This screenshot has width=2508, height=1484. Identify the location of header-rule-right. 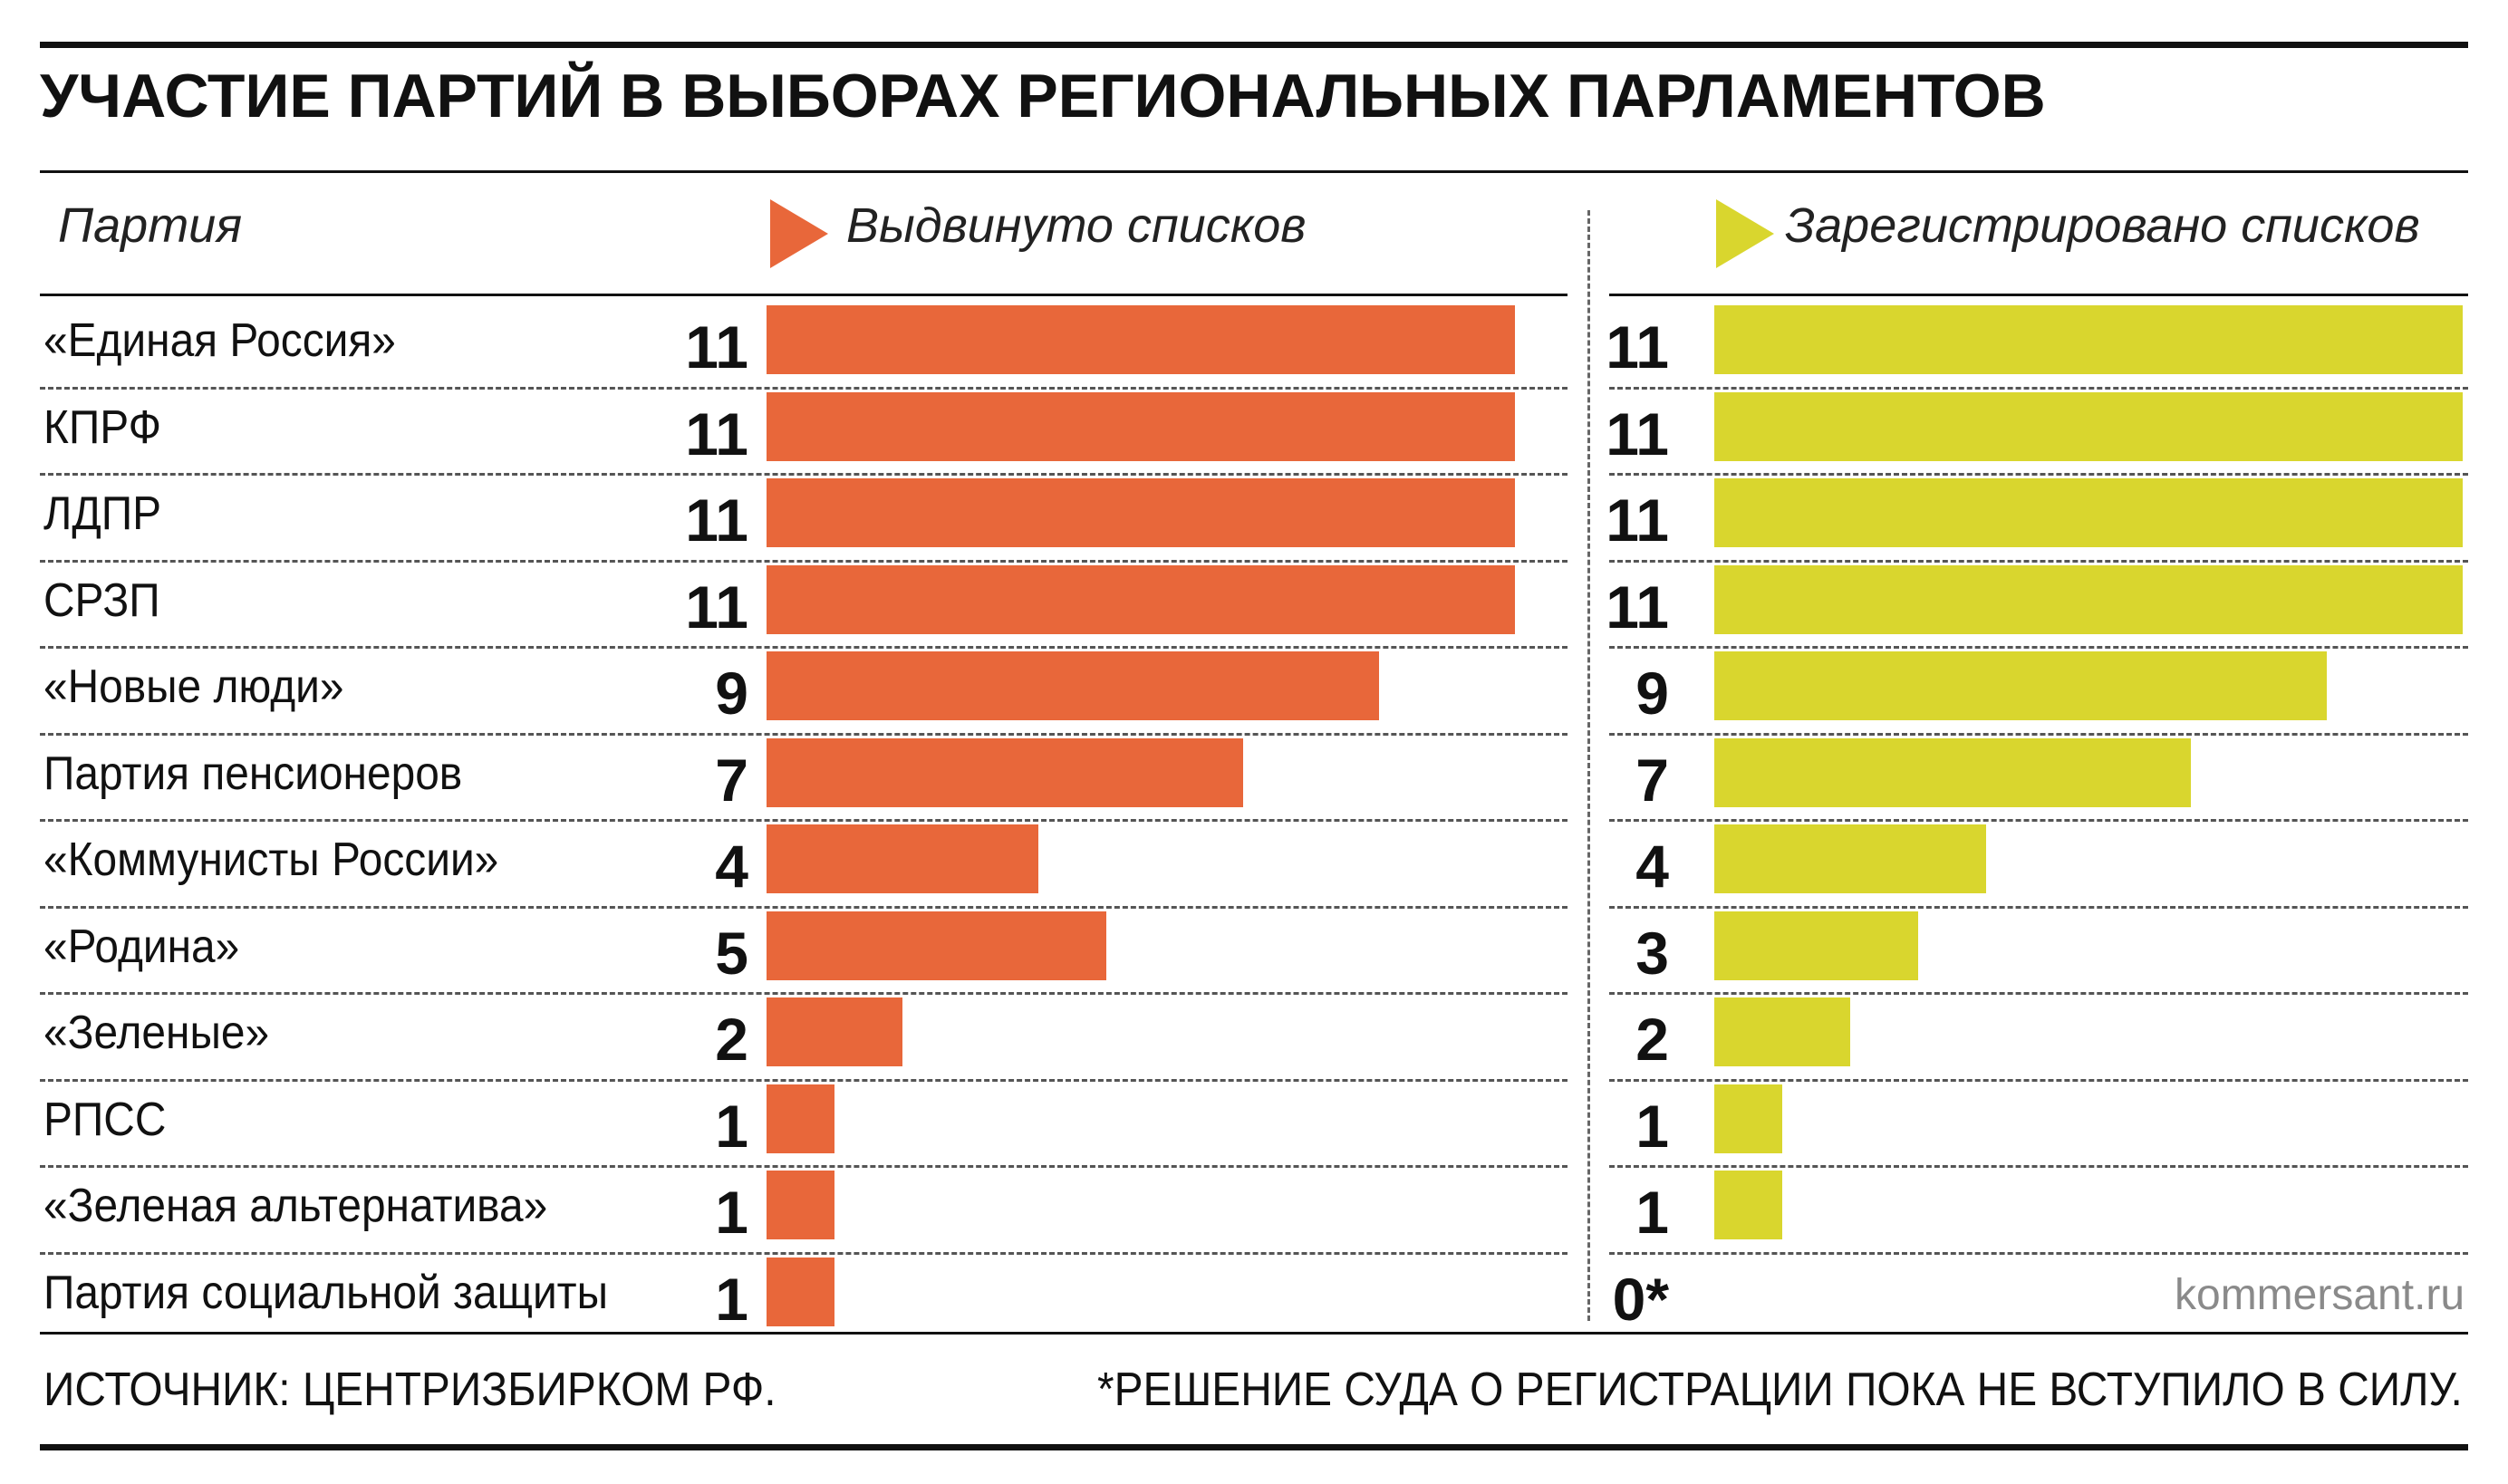
(2038, 295).